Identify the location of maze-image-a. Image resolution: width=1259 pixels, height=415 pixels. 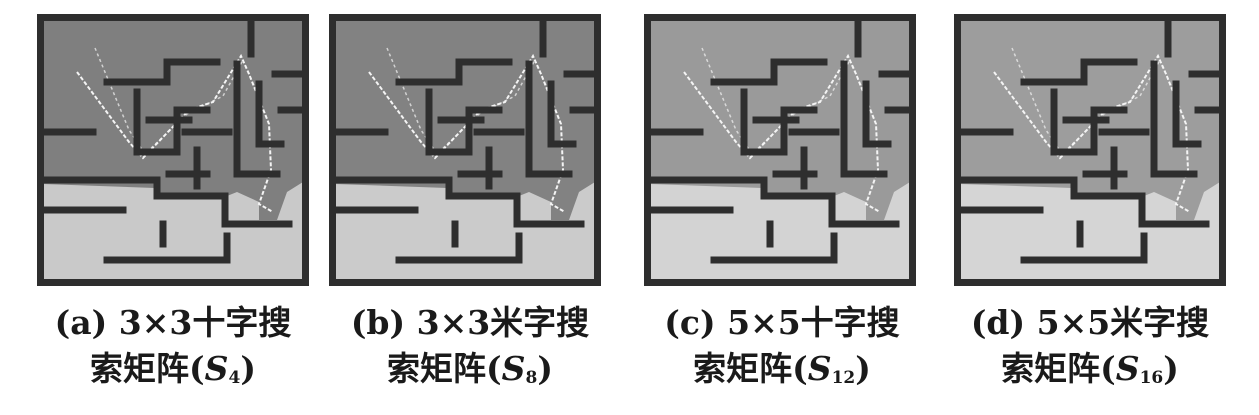
(173, 150).